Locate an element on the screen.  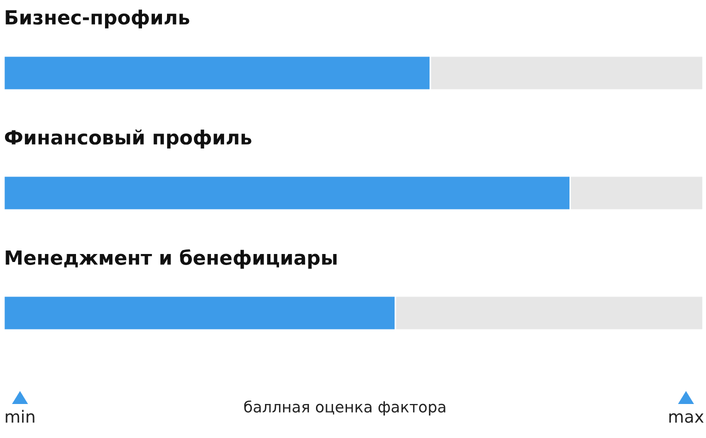
y-tick-label: Менеджмент и бенефициары is located at coordinates (171, 259).